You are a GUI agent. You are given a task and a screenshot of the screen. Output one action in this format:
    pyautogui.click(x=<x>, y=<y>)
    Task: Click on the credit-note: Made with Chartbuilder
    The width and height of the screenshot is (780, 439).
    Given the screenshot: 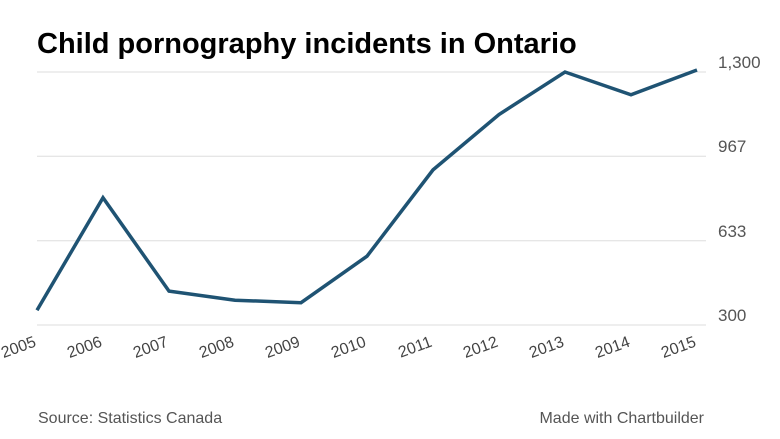 What is the action you would take?
    pyautogui.click(x=621, y=418)
    